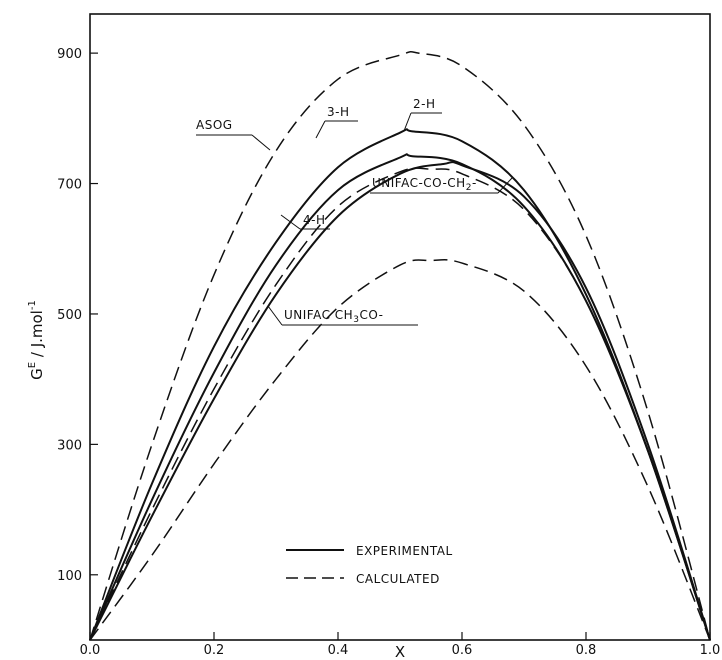  Describe the element at coordinates (69, 54) in the screenshot. I see `y-tick-label-4: 900` at that location.